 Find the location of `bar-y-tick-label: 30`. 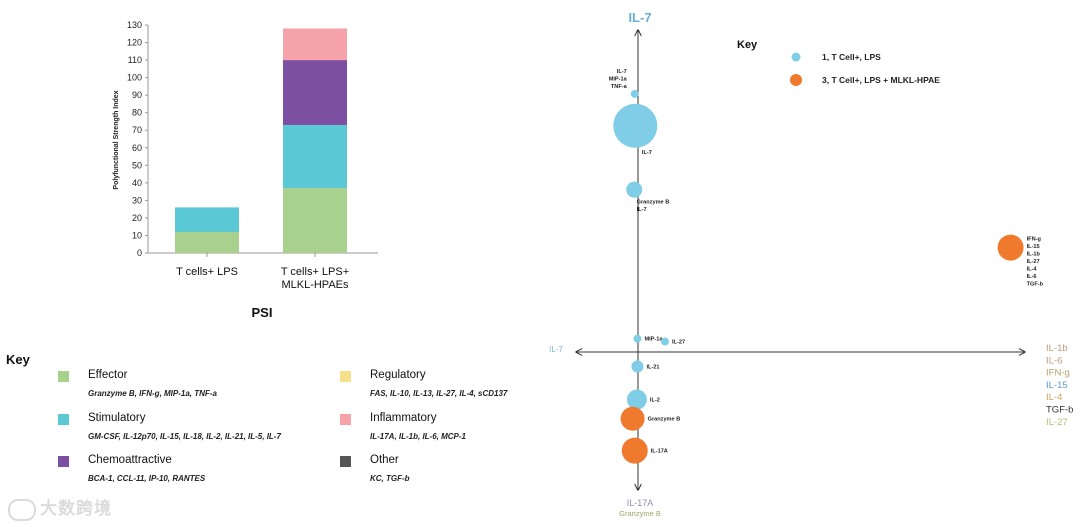

bar-y-tick-label: 30 is located at coordinates (137, 200).